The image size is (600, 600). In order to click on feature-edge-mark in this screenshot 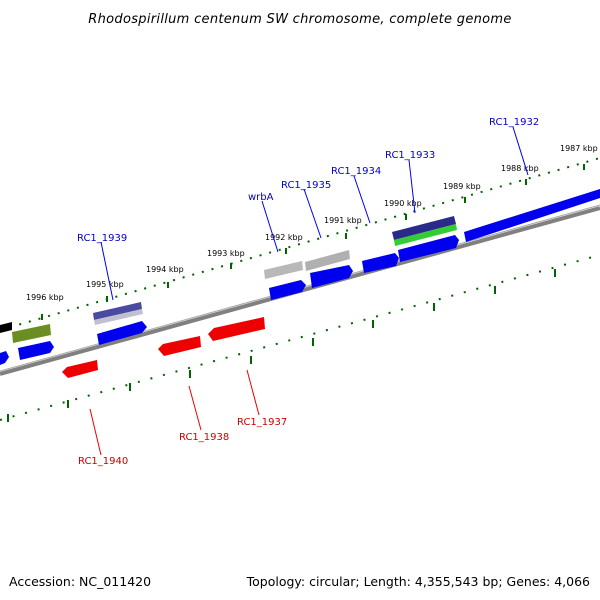, I will do `click(6, 327)`.